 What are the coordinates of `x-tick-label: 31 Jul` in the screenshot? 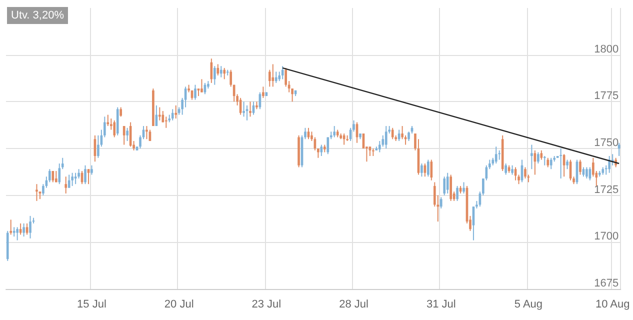 It's located at (441, 304).